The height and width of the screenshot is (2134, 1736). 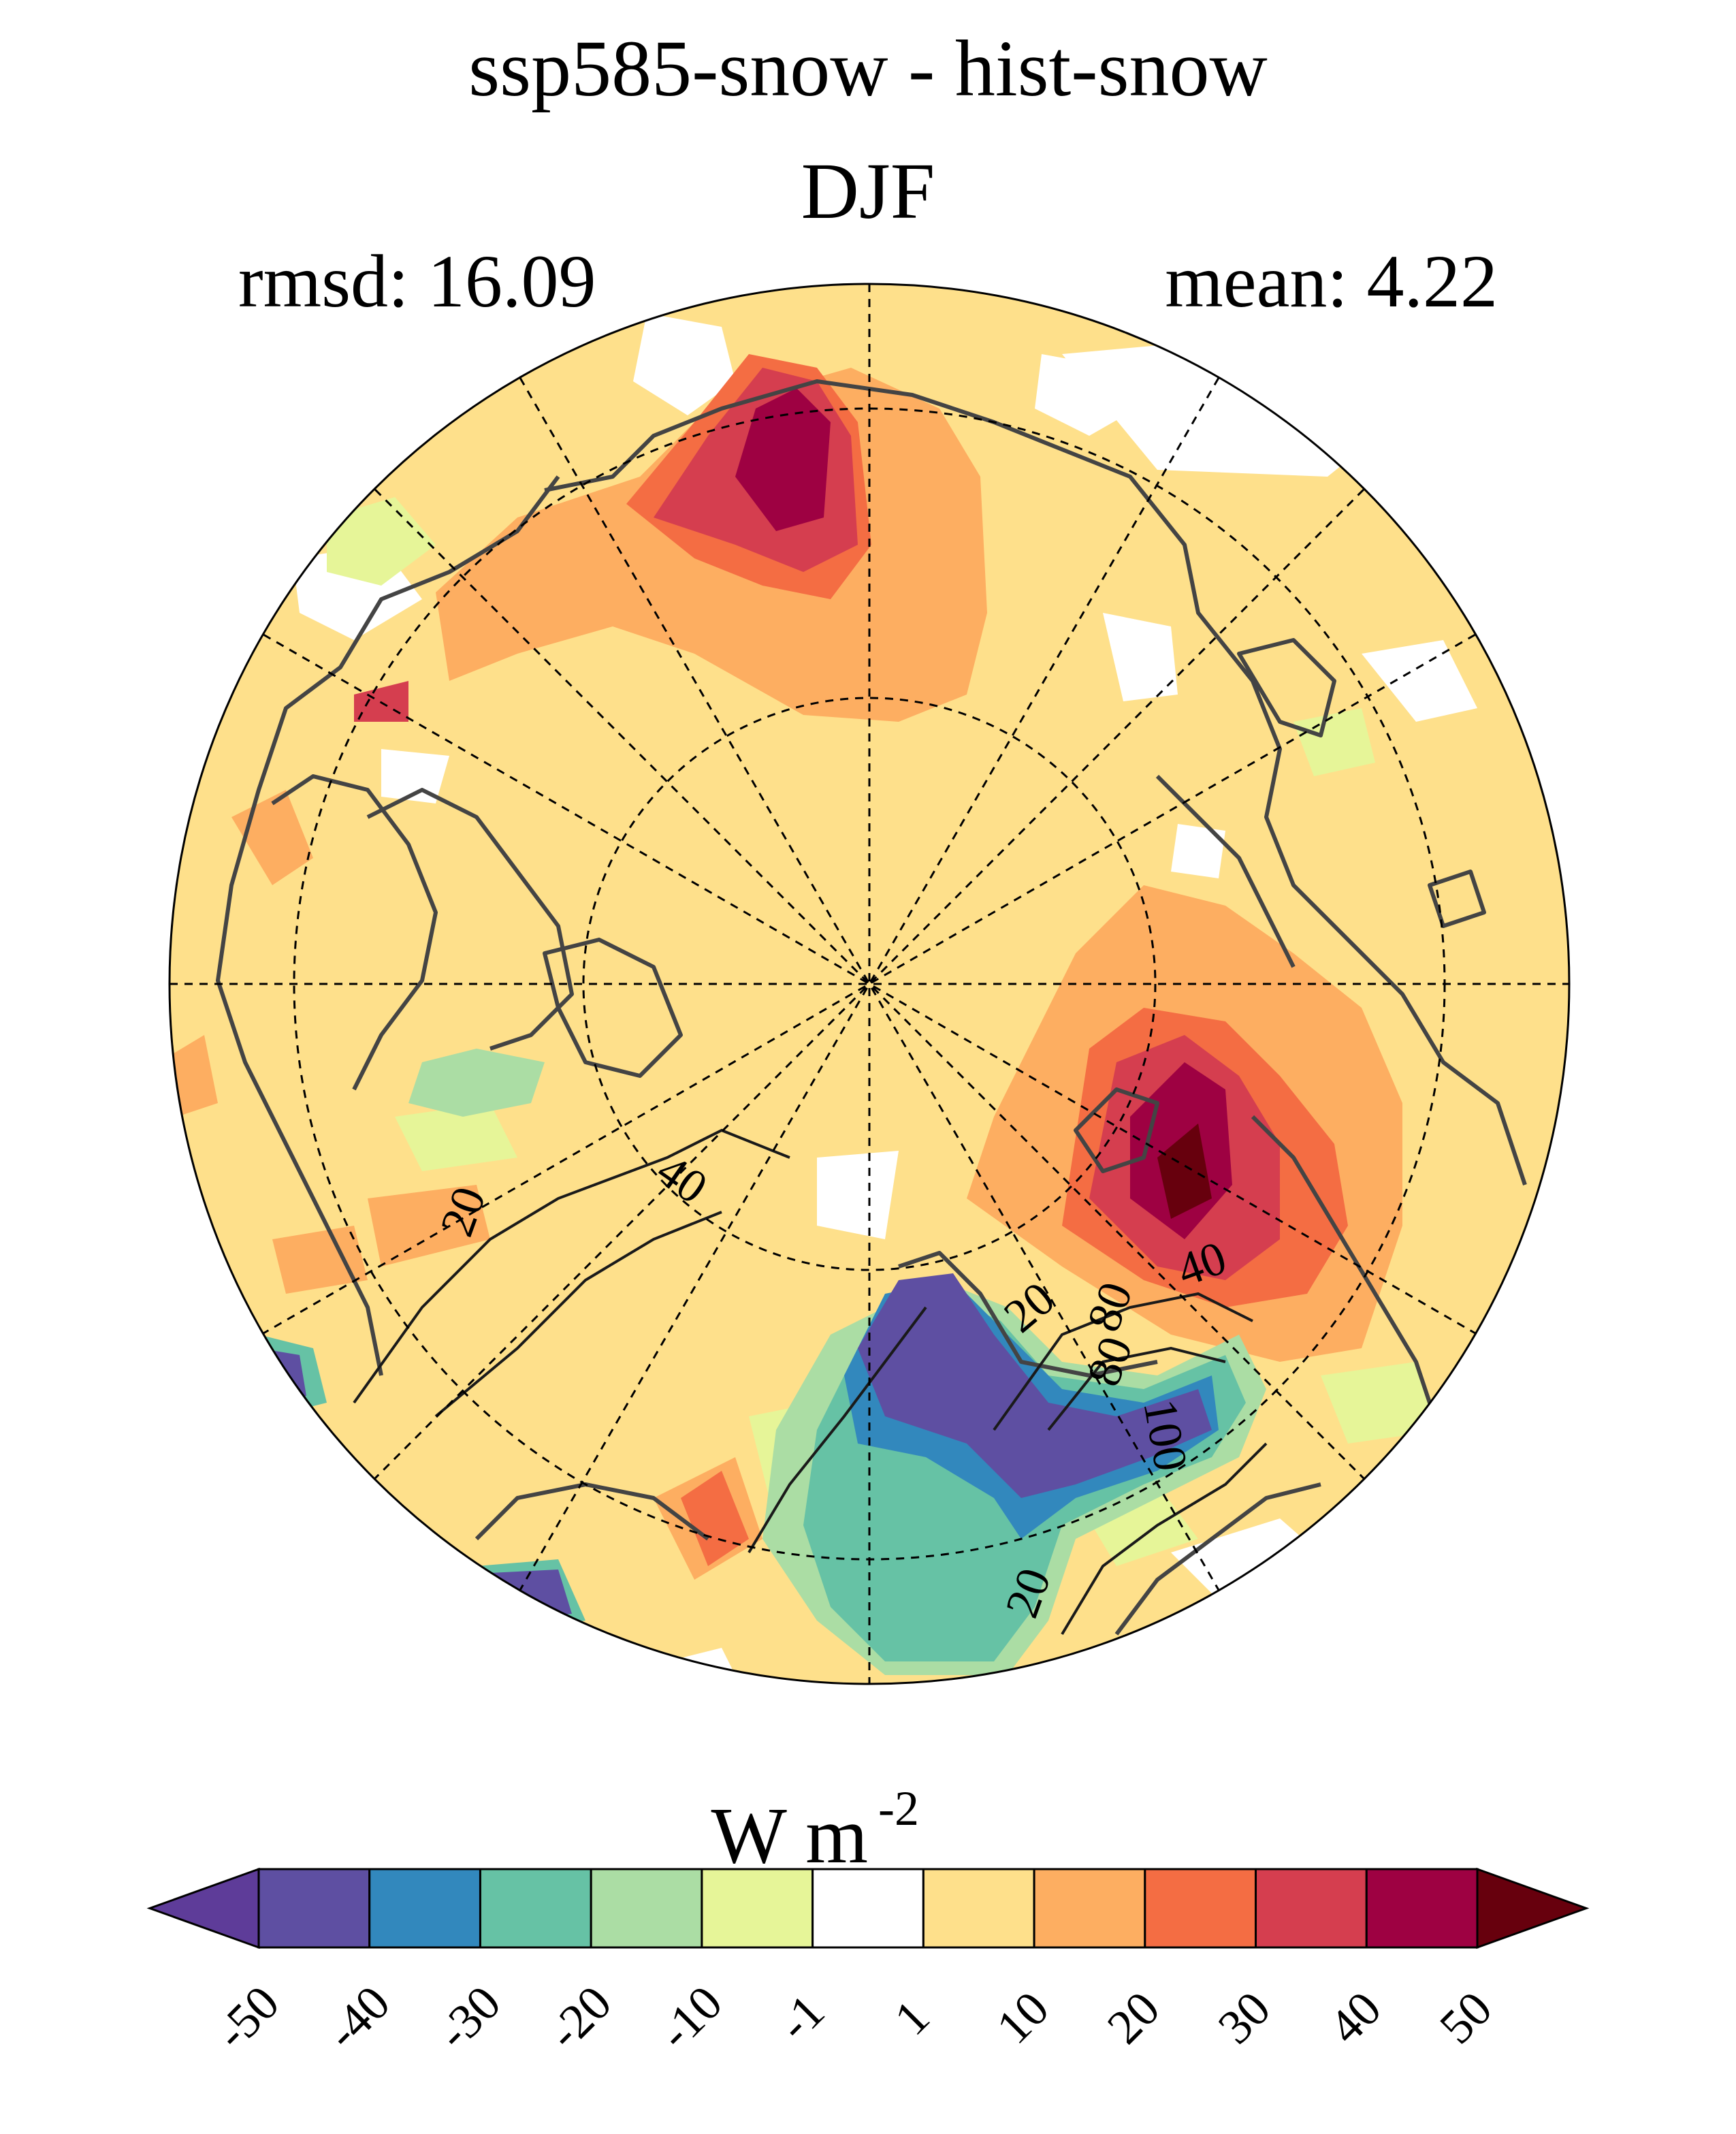 What do you see at coordinates (868, 1963) in the screenshot?
I see `colorbar: -50 -40 -30 -20 -10 -1 1 10 20 30 40 50` at bounding box center [868, 1963].